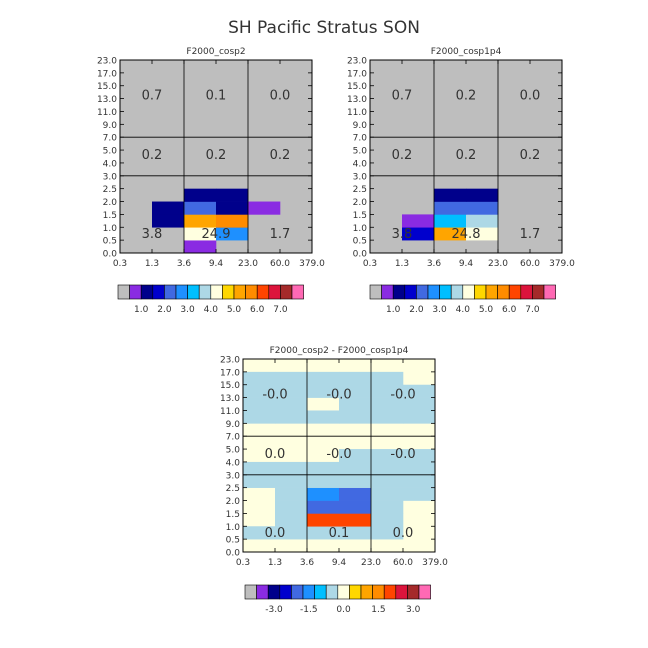 The width and height of the screenshot is (648, 648). Describe the element at coordinates (413, 610) in the screenshot. I see `colorbar-label: 3.0` at that location.